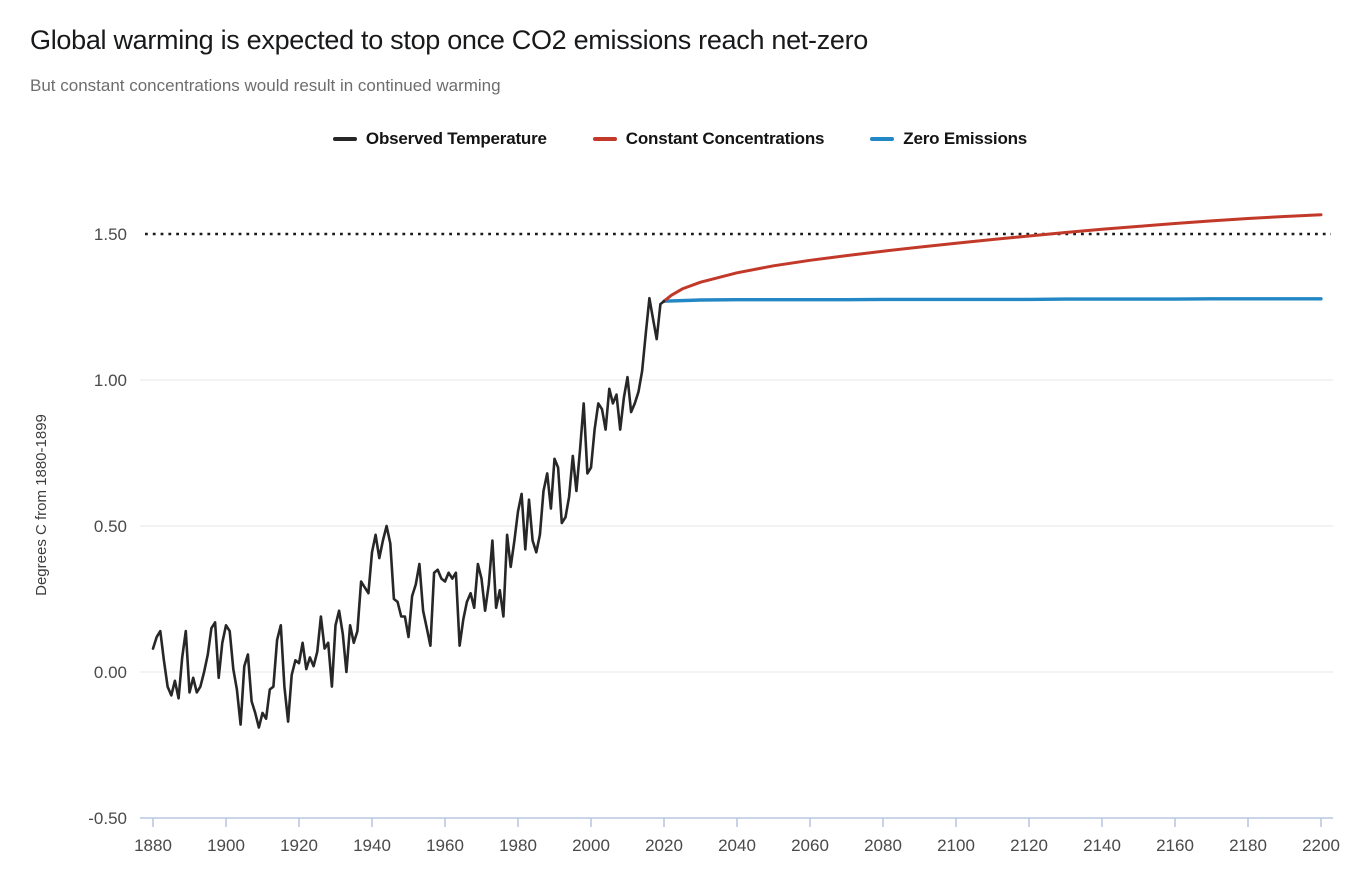 The height and width of the screenshot is (872, 1360). What do you see at coordinates (965, 138) in the screenshot?
I see `legend-label: Zero Emissions` at bounding box center [965, 138].